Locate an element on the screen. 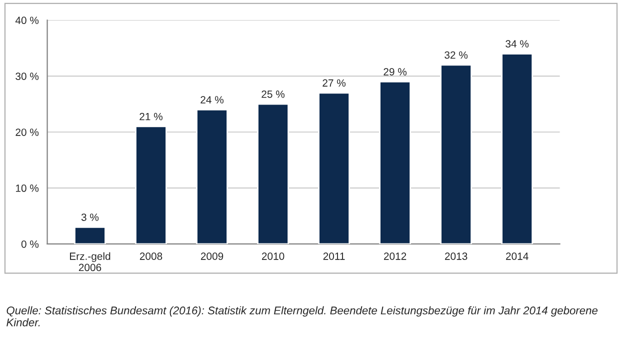 Image resolution: width=622 pixels, height=348 pixels. data-label: 24 % is located at coordinates (212, 100).